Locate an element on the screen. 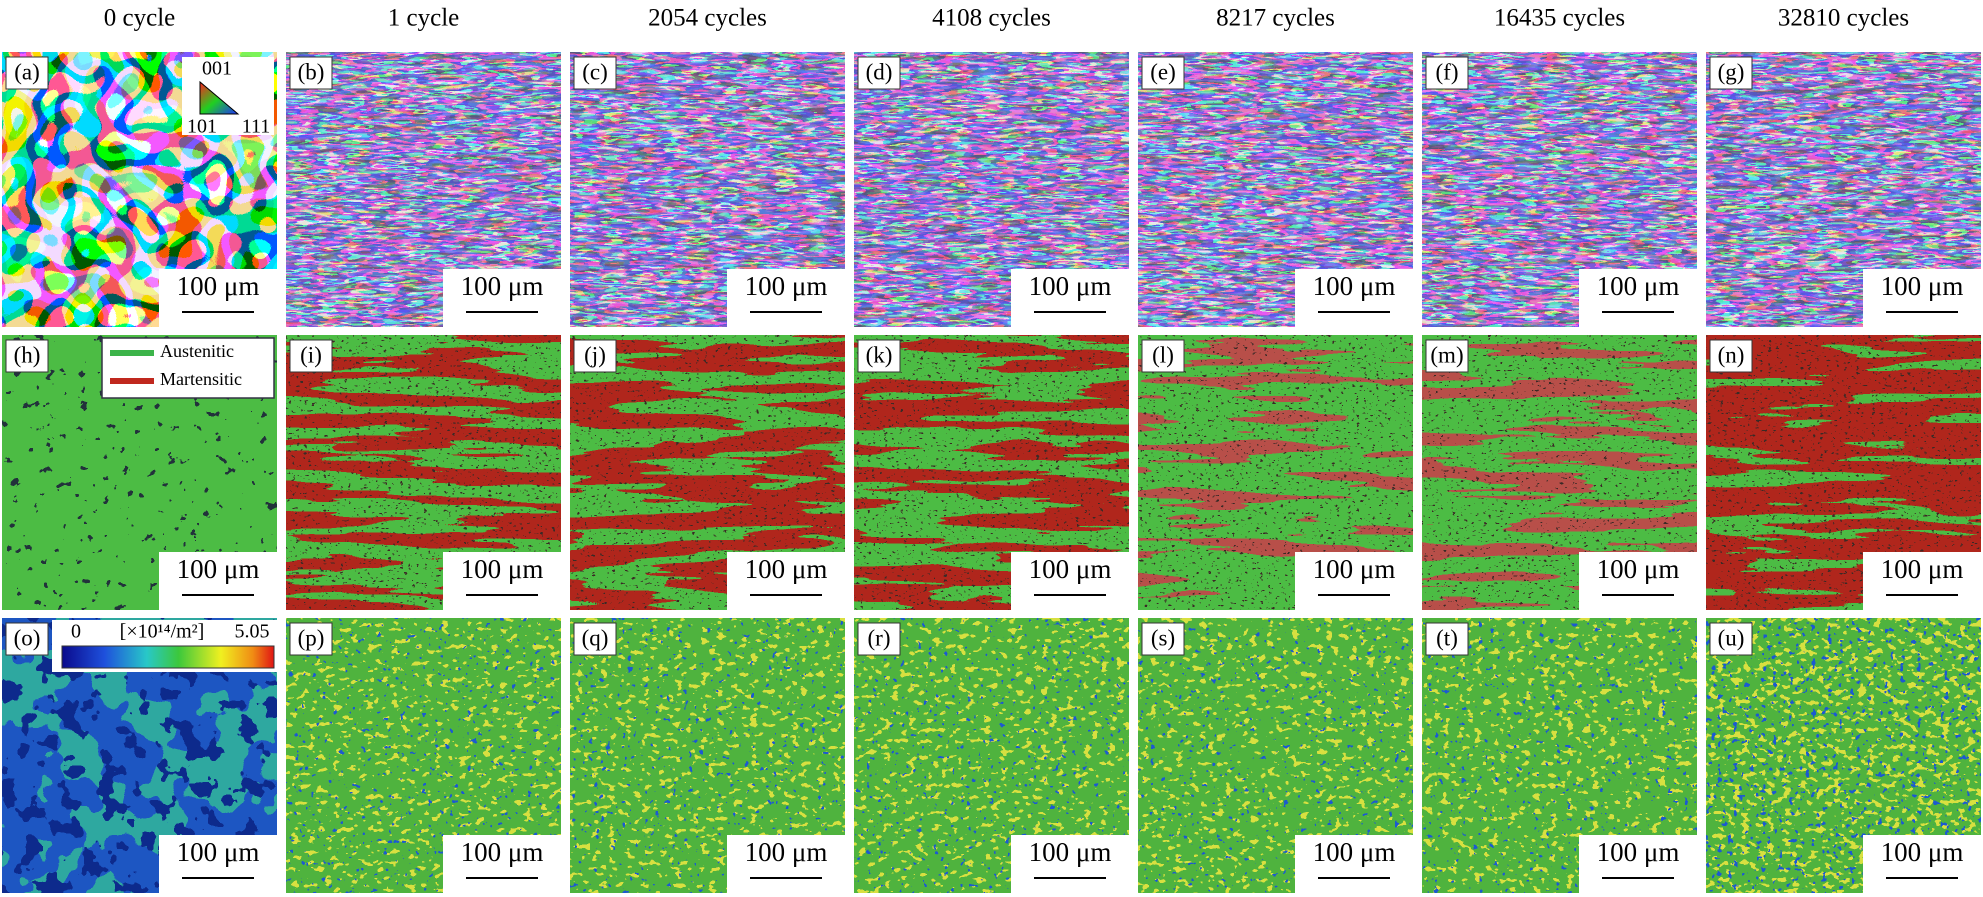 The image size is (1983, 897). panel-label: (k) is located at coordinates (879, 354).